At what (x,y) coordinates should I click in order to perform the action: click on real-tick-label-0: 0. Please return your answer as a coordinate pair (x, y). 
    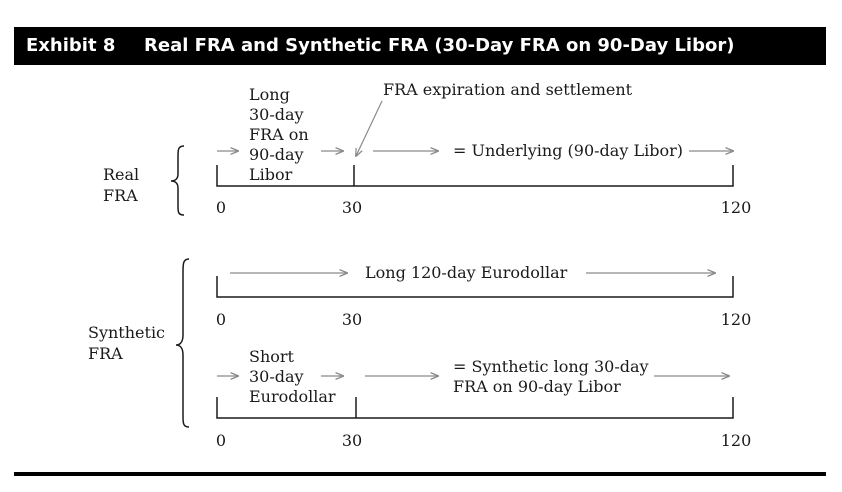
    Looking at the image, I should click on (221, 207).